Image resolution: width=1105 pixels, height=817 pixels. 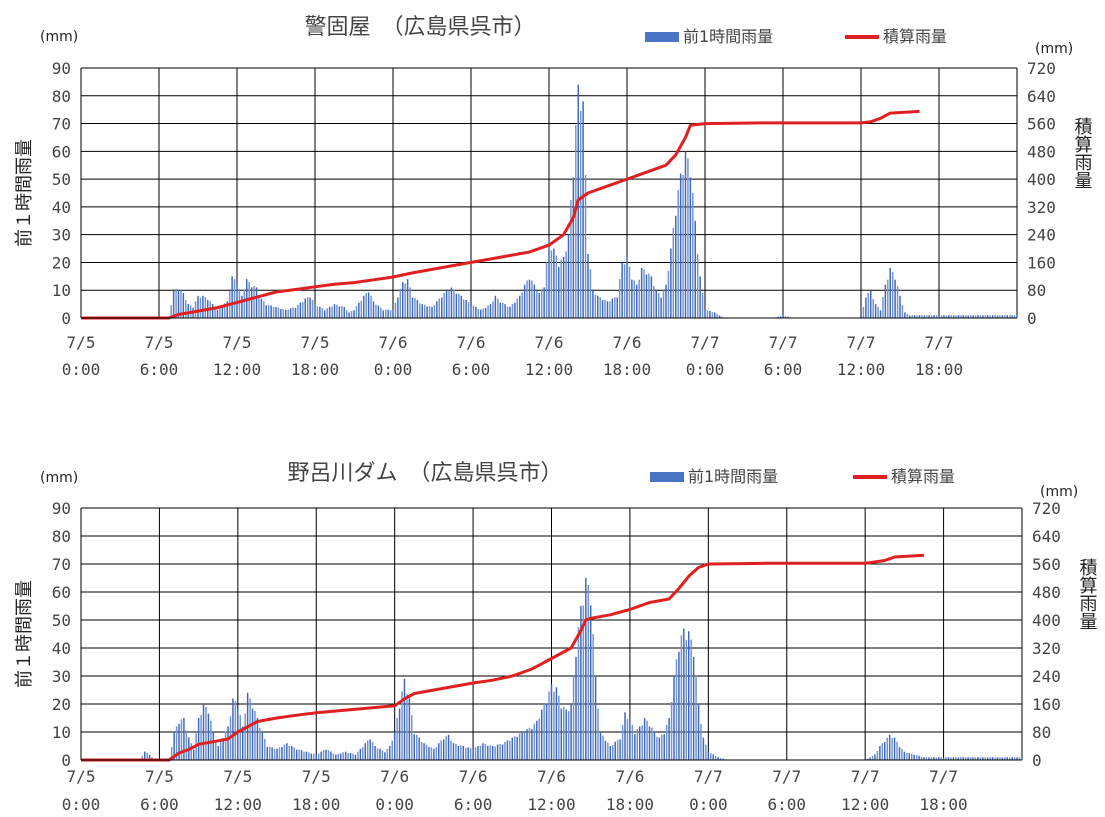 I want to click on y2-tick-label: 480, so click(x=1041, y=151).